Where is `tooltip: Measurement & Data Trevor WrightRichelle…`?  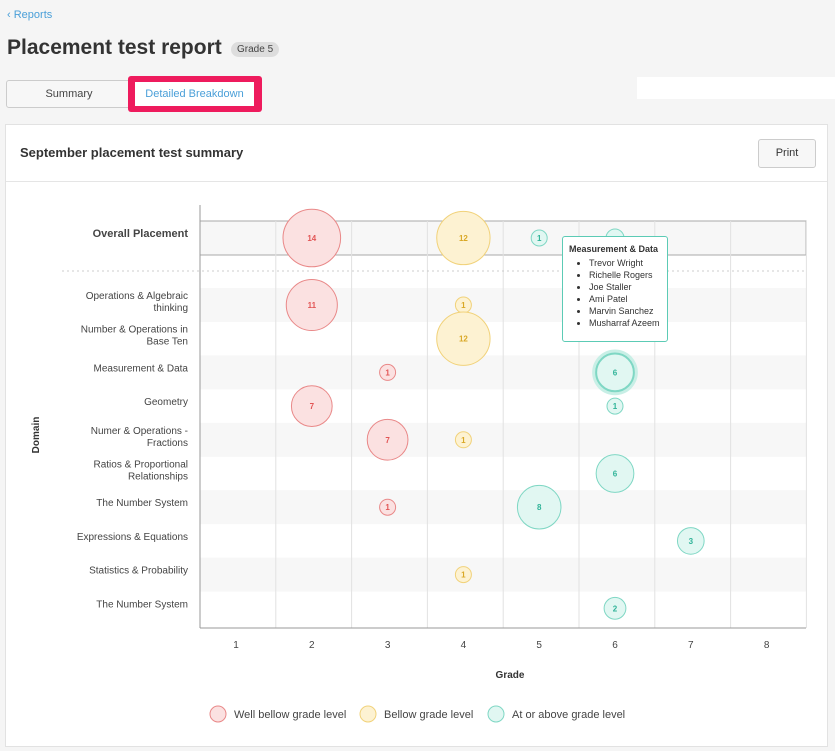 tooltip: Measurement & Data Trevor WrightRichelle… is located at coordinates (615, 289).